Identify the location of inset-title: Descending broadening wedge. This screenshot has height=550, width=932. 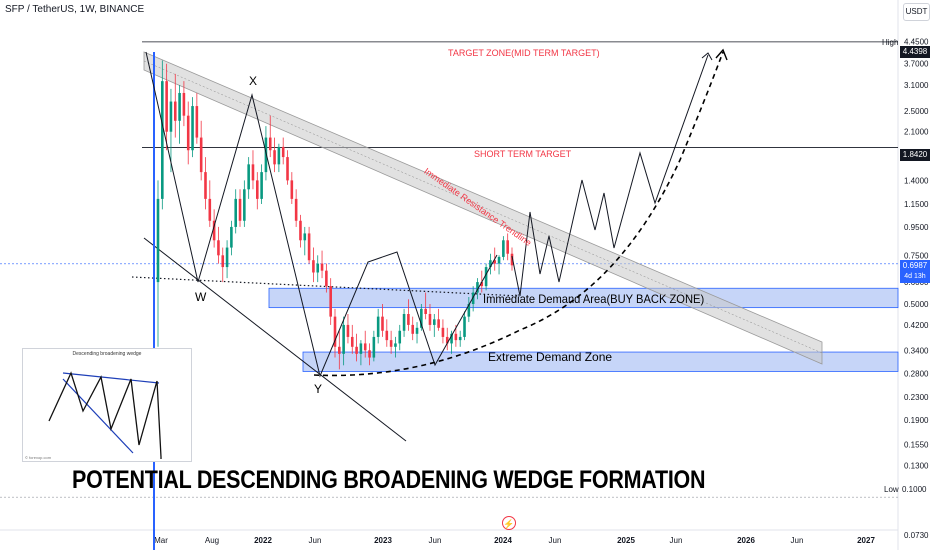
(107, 354).